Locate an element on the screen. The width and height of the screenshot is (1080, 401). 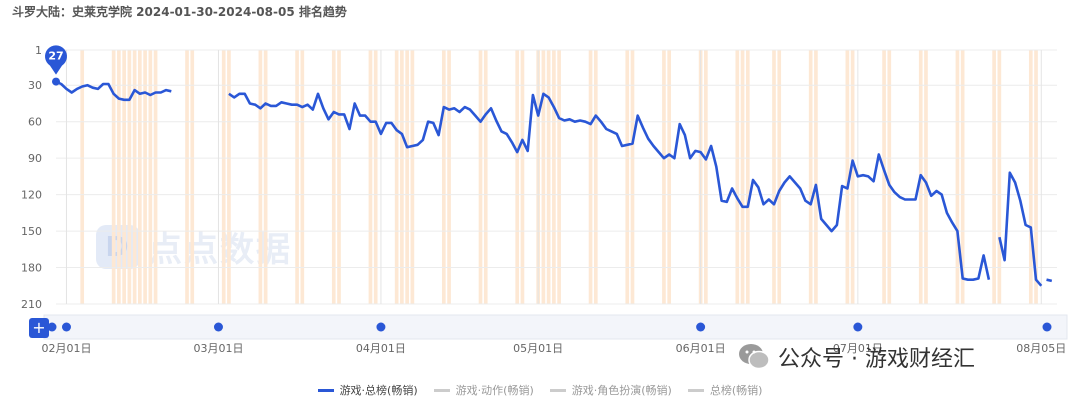
legend-item: 游戏·总榜(畅销) is located at coordinates (367, 390).